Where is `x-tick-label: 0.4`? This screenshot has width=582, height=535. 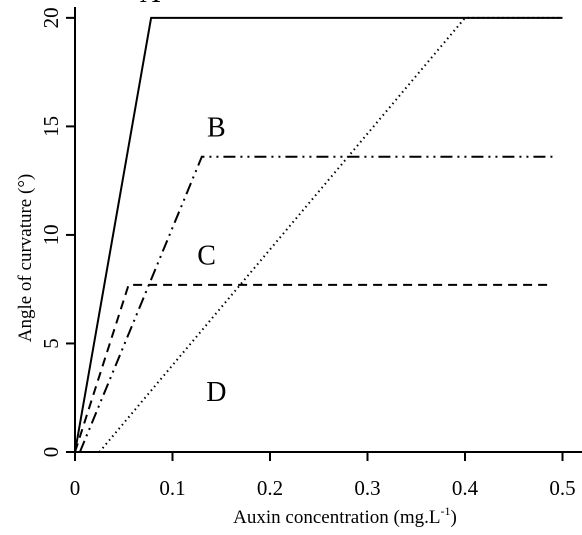
x-tick-label: 0.4 is located at coordinates (465, 488).